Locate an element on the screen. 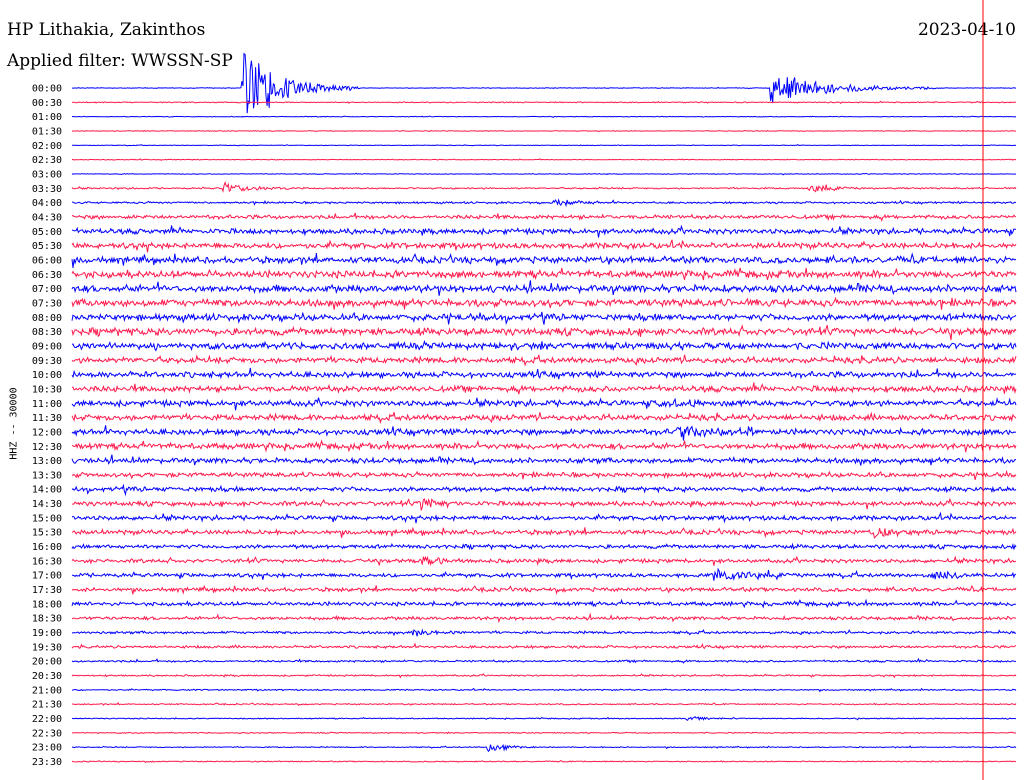 This screenshot has height=780, width=1024. tick-label: 06:30 is located at coordinates (47, 275).